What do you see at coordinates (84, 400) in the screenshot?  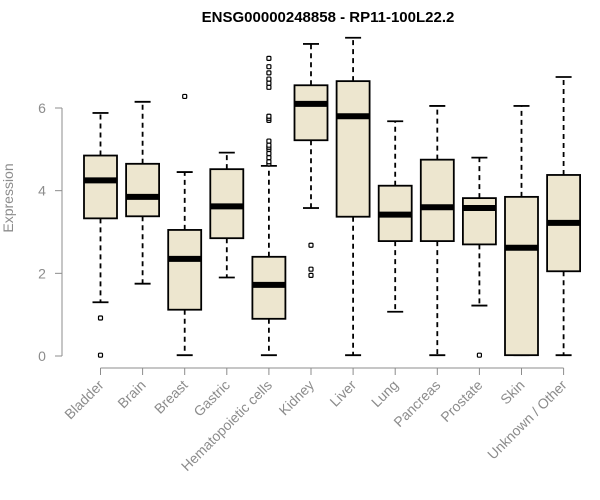 I see `x-tick-label: Bladder` at bounding box center [84, 400].